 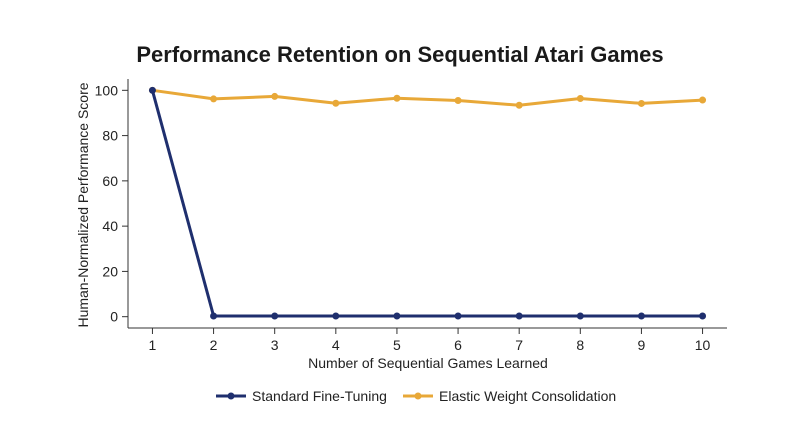 I want to click on x-tick-label: 8, so click(x=580, y=345).